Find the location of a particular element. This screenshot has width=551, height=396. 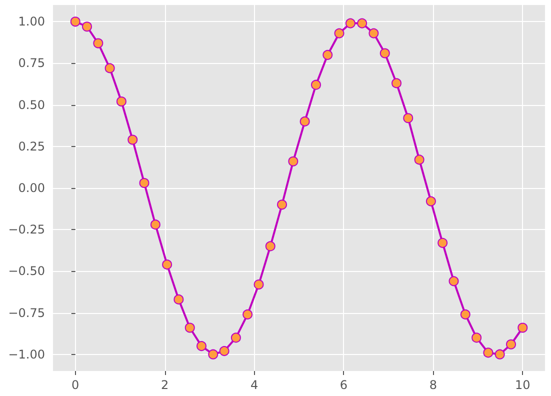

x-tick-label: 4 is located at coordinates (254, 385).